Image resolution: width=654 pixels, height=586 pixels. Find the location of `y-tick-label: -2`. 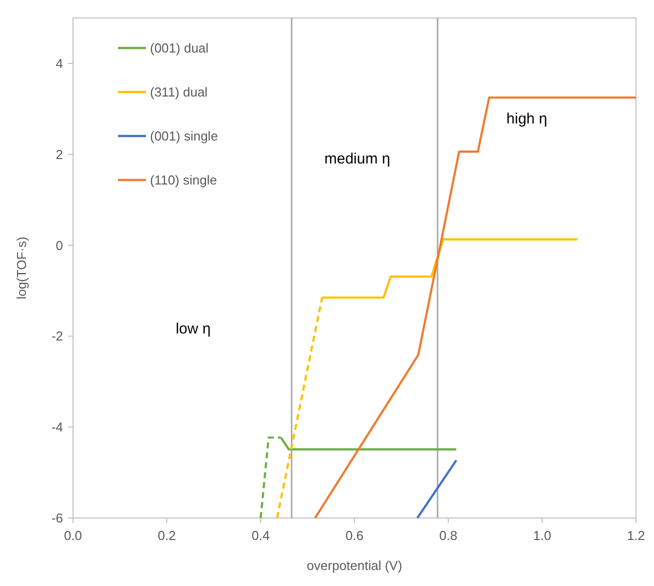

y-tick-label: -2 is located at coordinates (57, 336).